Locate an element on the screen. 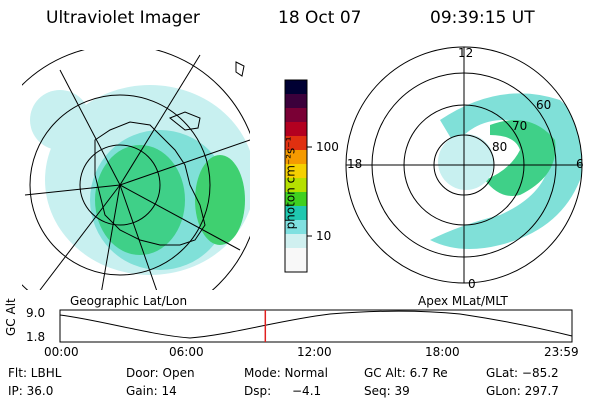 Image resolution: width=600 pixels, height=400 pixels. timeline-ylabel: GC Alt is located at coordinates (11, 317).